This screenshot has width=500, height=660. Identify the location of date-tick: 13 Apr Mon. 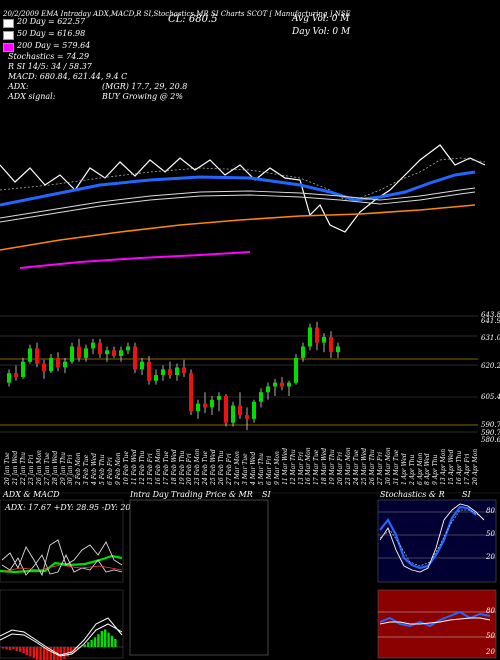
(444, 466).